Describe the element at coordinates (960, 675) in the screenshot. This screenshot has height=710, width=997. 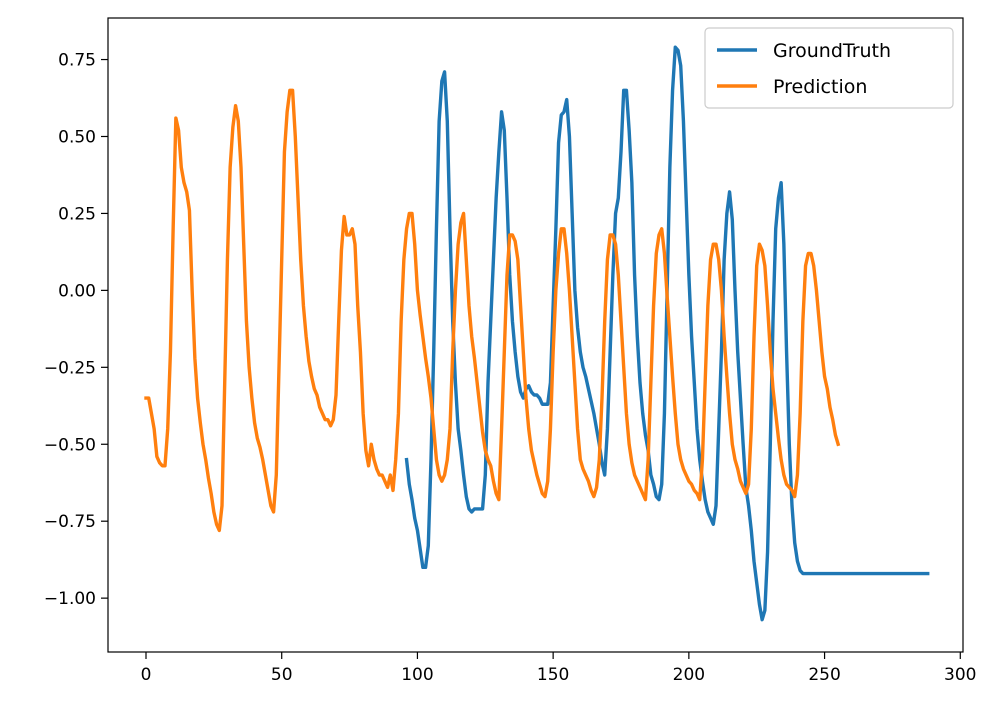
I see `x-tick-label: 300` at that location.